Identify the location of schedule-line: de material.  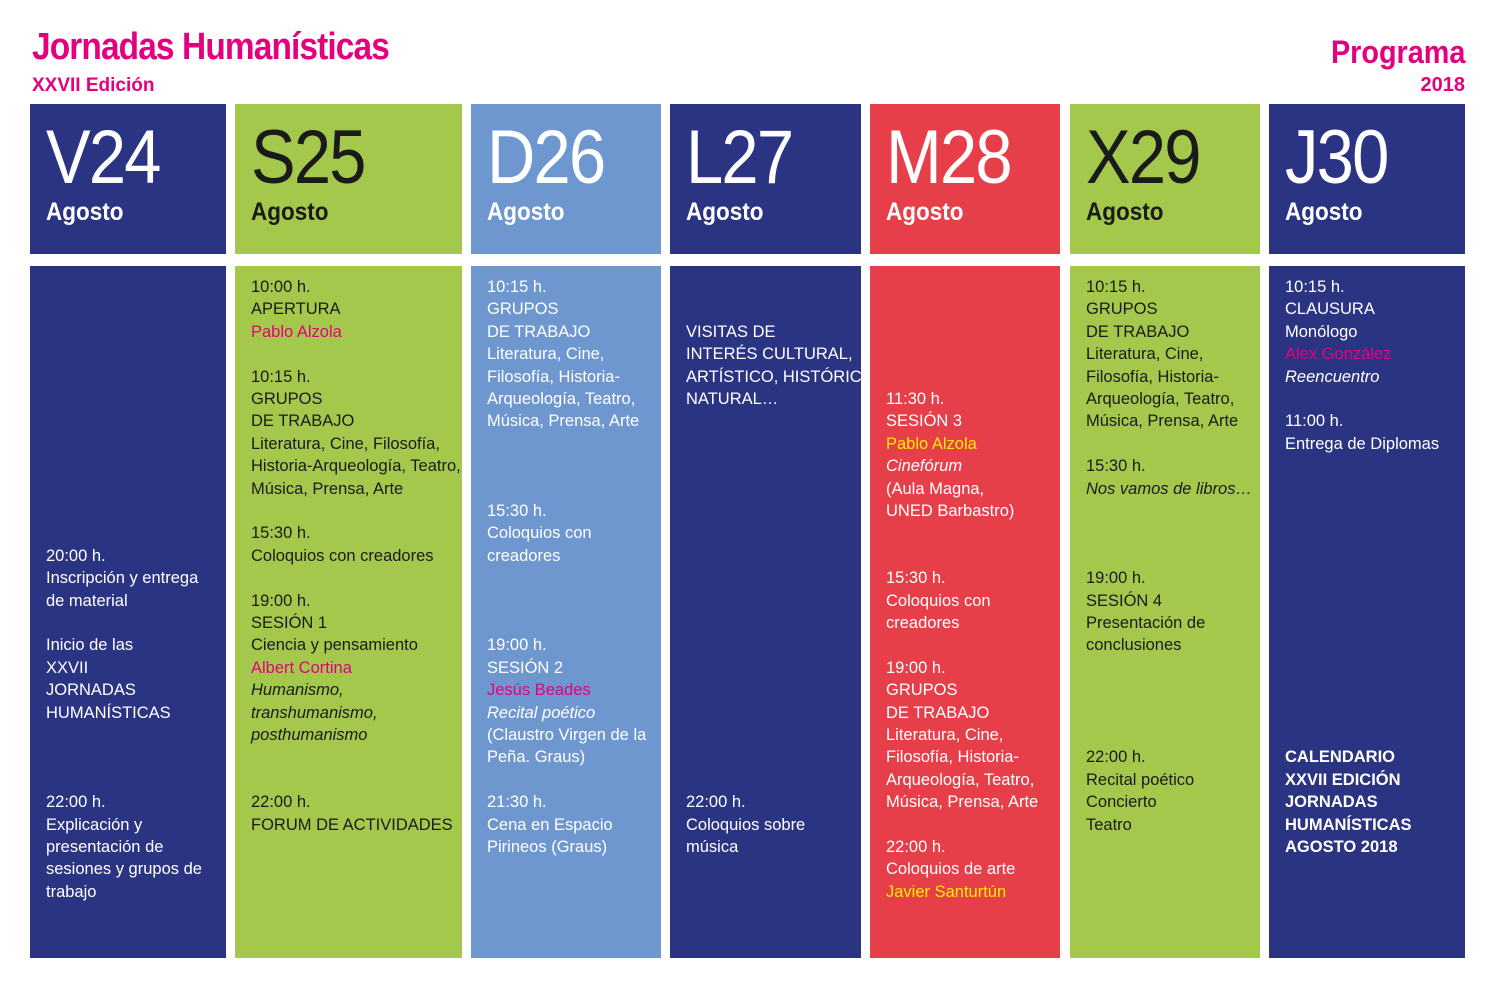
(87, 600).